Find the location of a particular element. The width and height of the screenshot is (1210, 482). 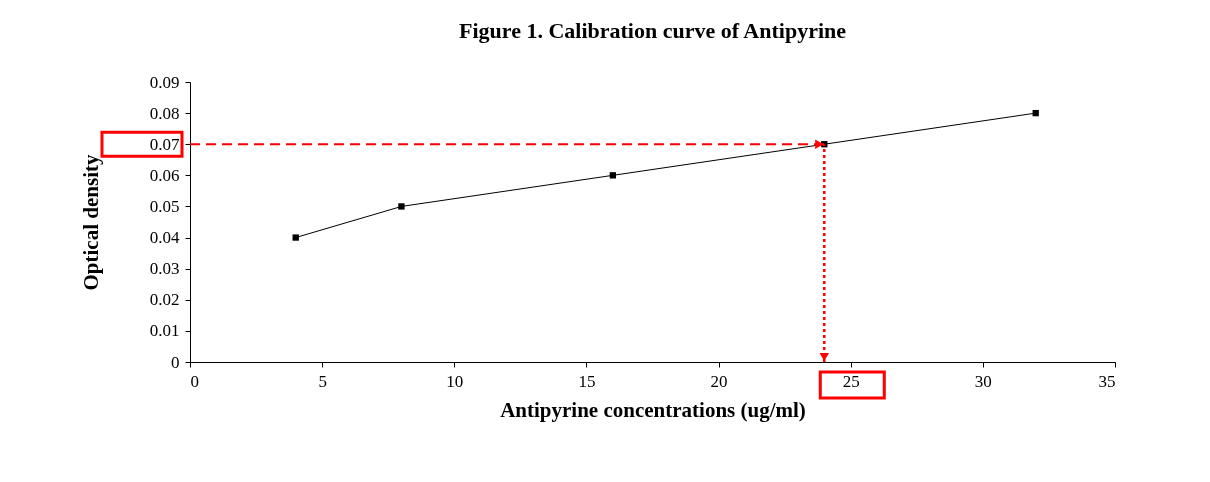

y-tick-label: 0.04 is located at coordinates (164, 238).